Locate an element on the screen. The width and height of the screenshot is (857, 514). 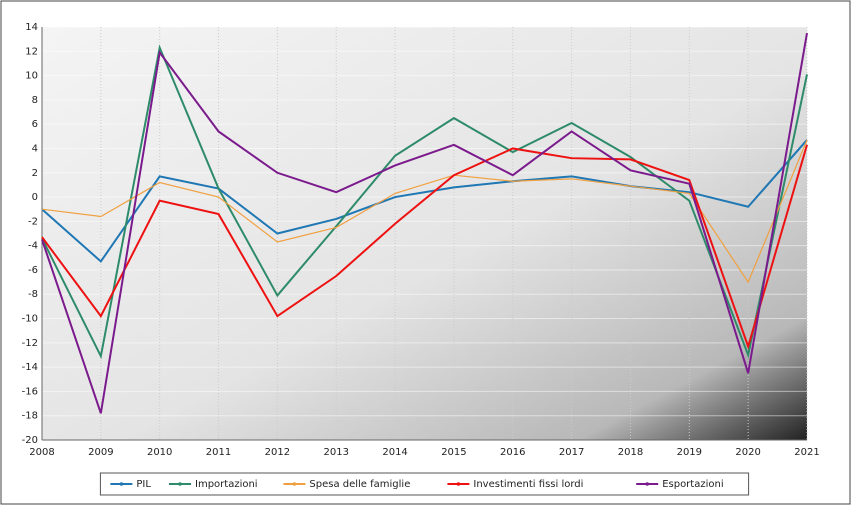
legend-label: Esportazioni is located at coordinates (692, 484).